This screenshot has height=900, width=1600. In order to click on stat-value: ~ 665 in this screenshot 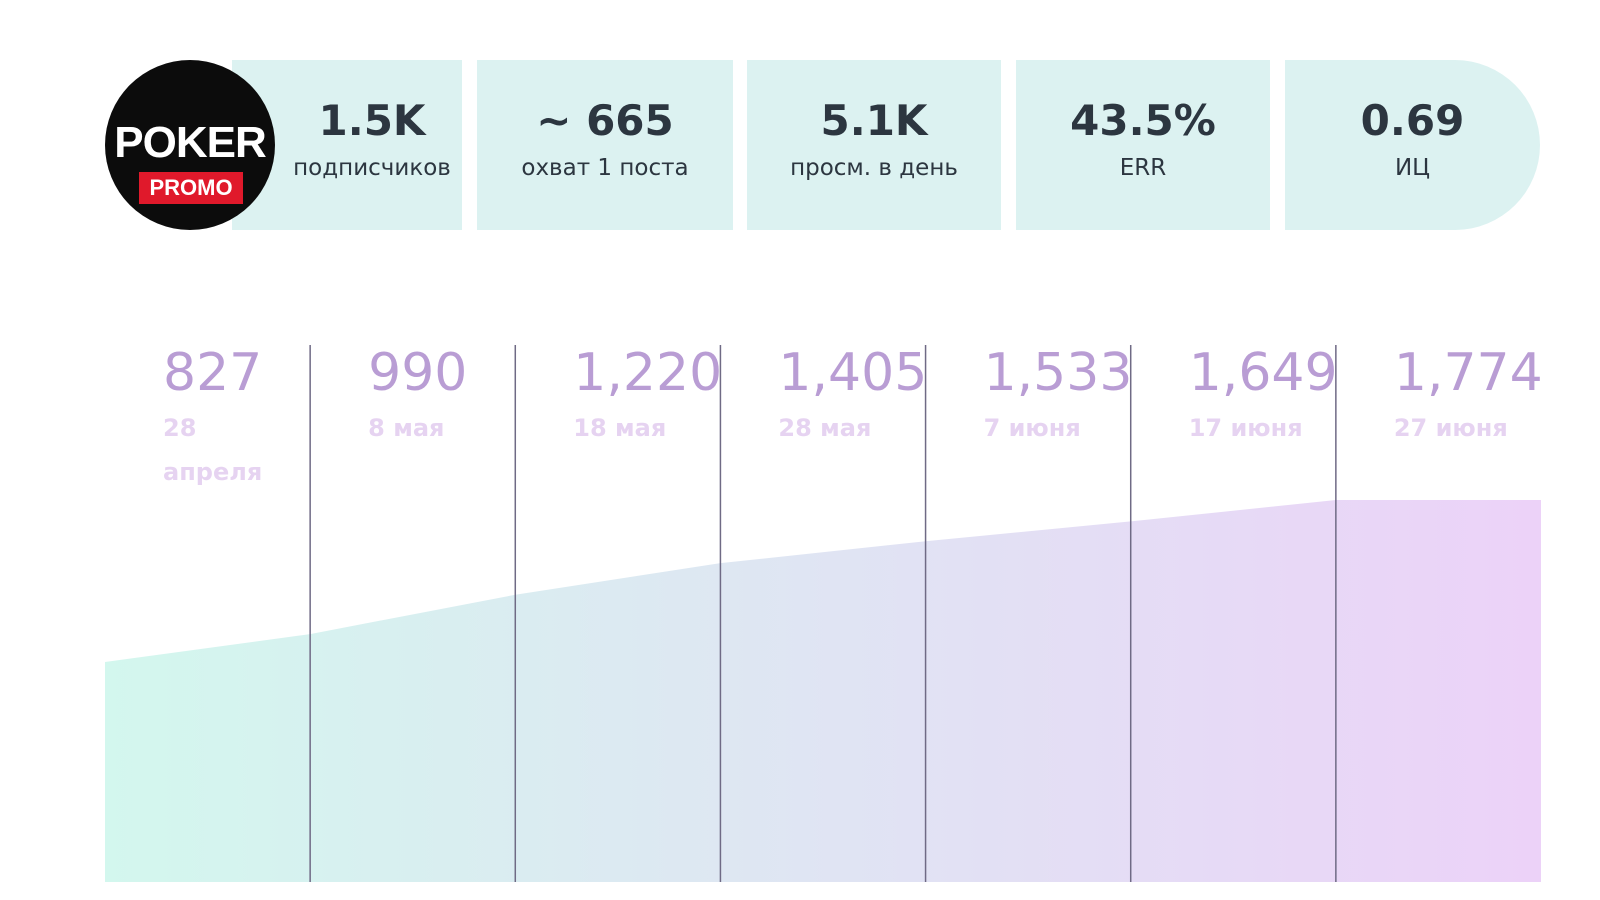, I will do `click(605, 120)`.